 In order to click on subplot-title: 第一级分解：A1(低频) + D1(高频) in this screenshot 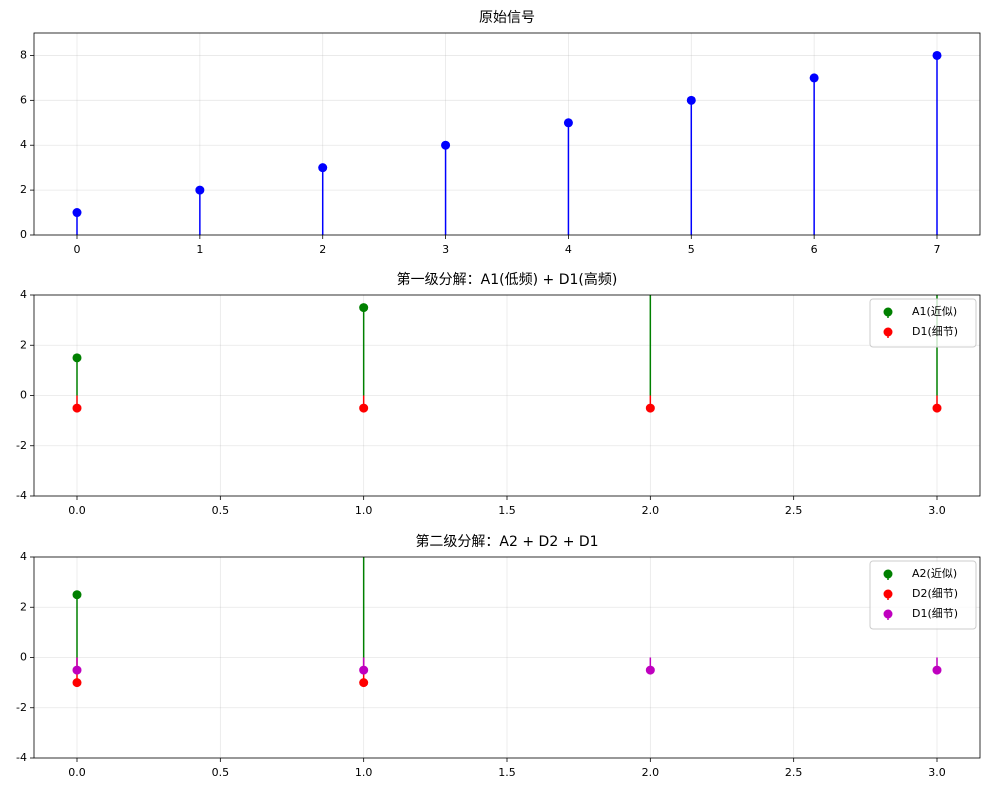, I will do `click(507, 279)`.